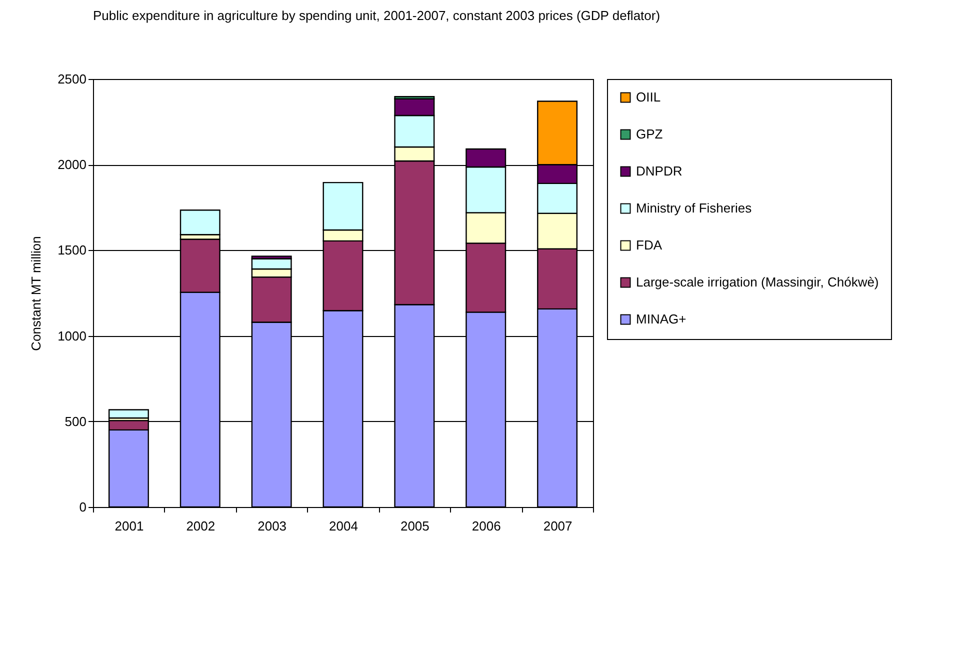 The image size is (957, 649). I want to click on legend-label: Large-scale irrigation (Massingir, Chókwè), so click(757, 282).